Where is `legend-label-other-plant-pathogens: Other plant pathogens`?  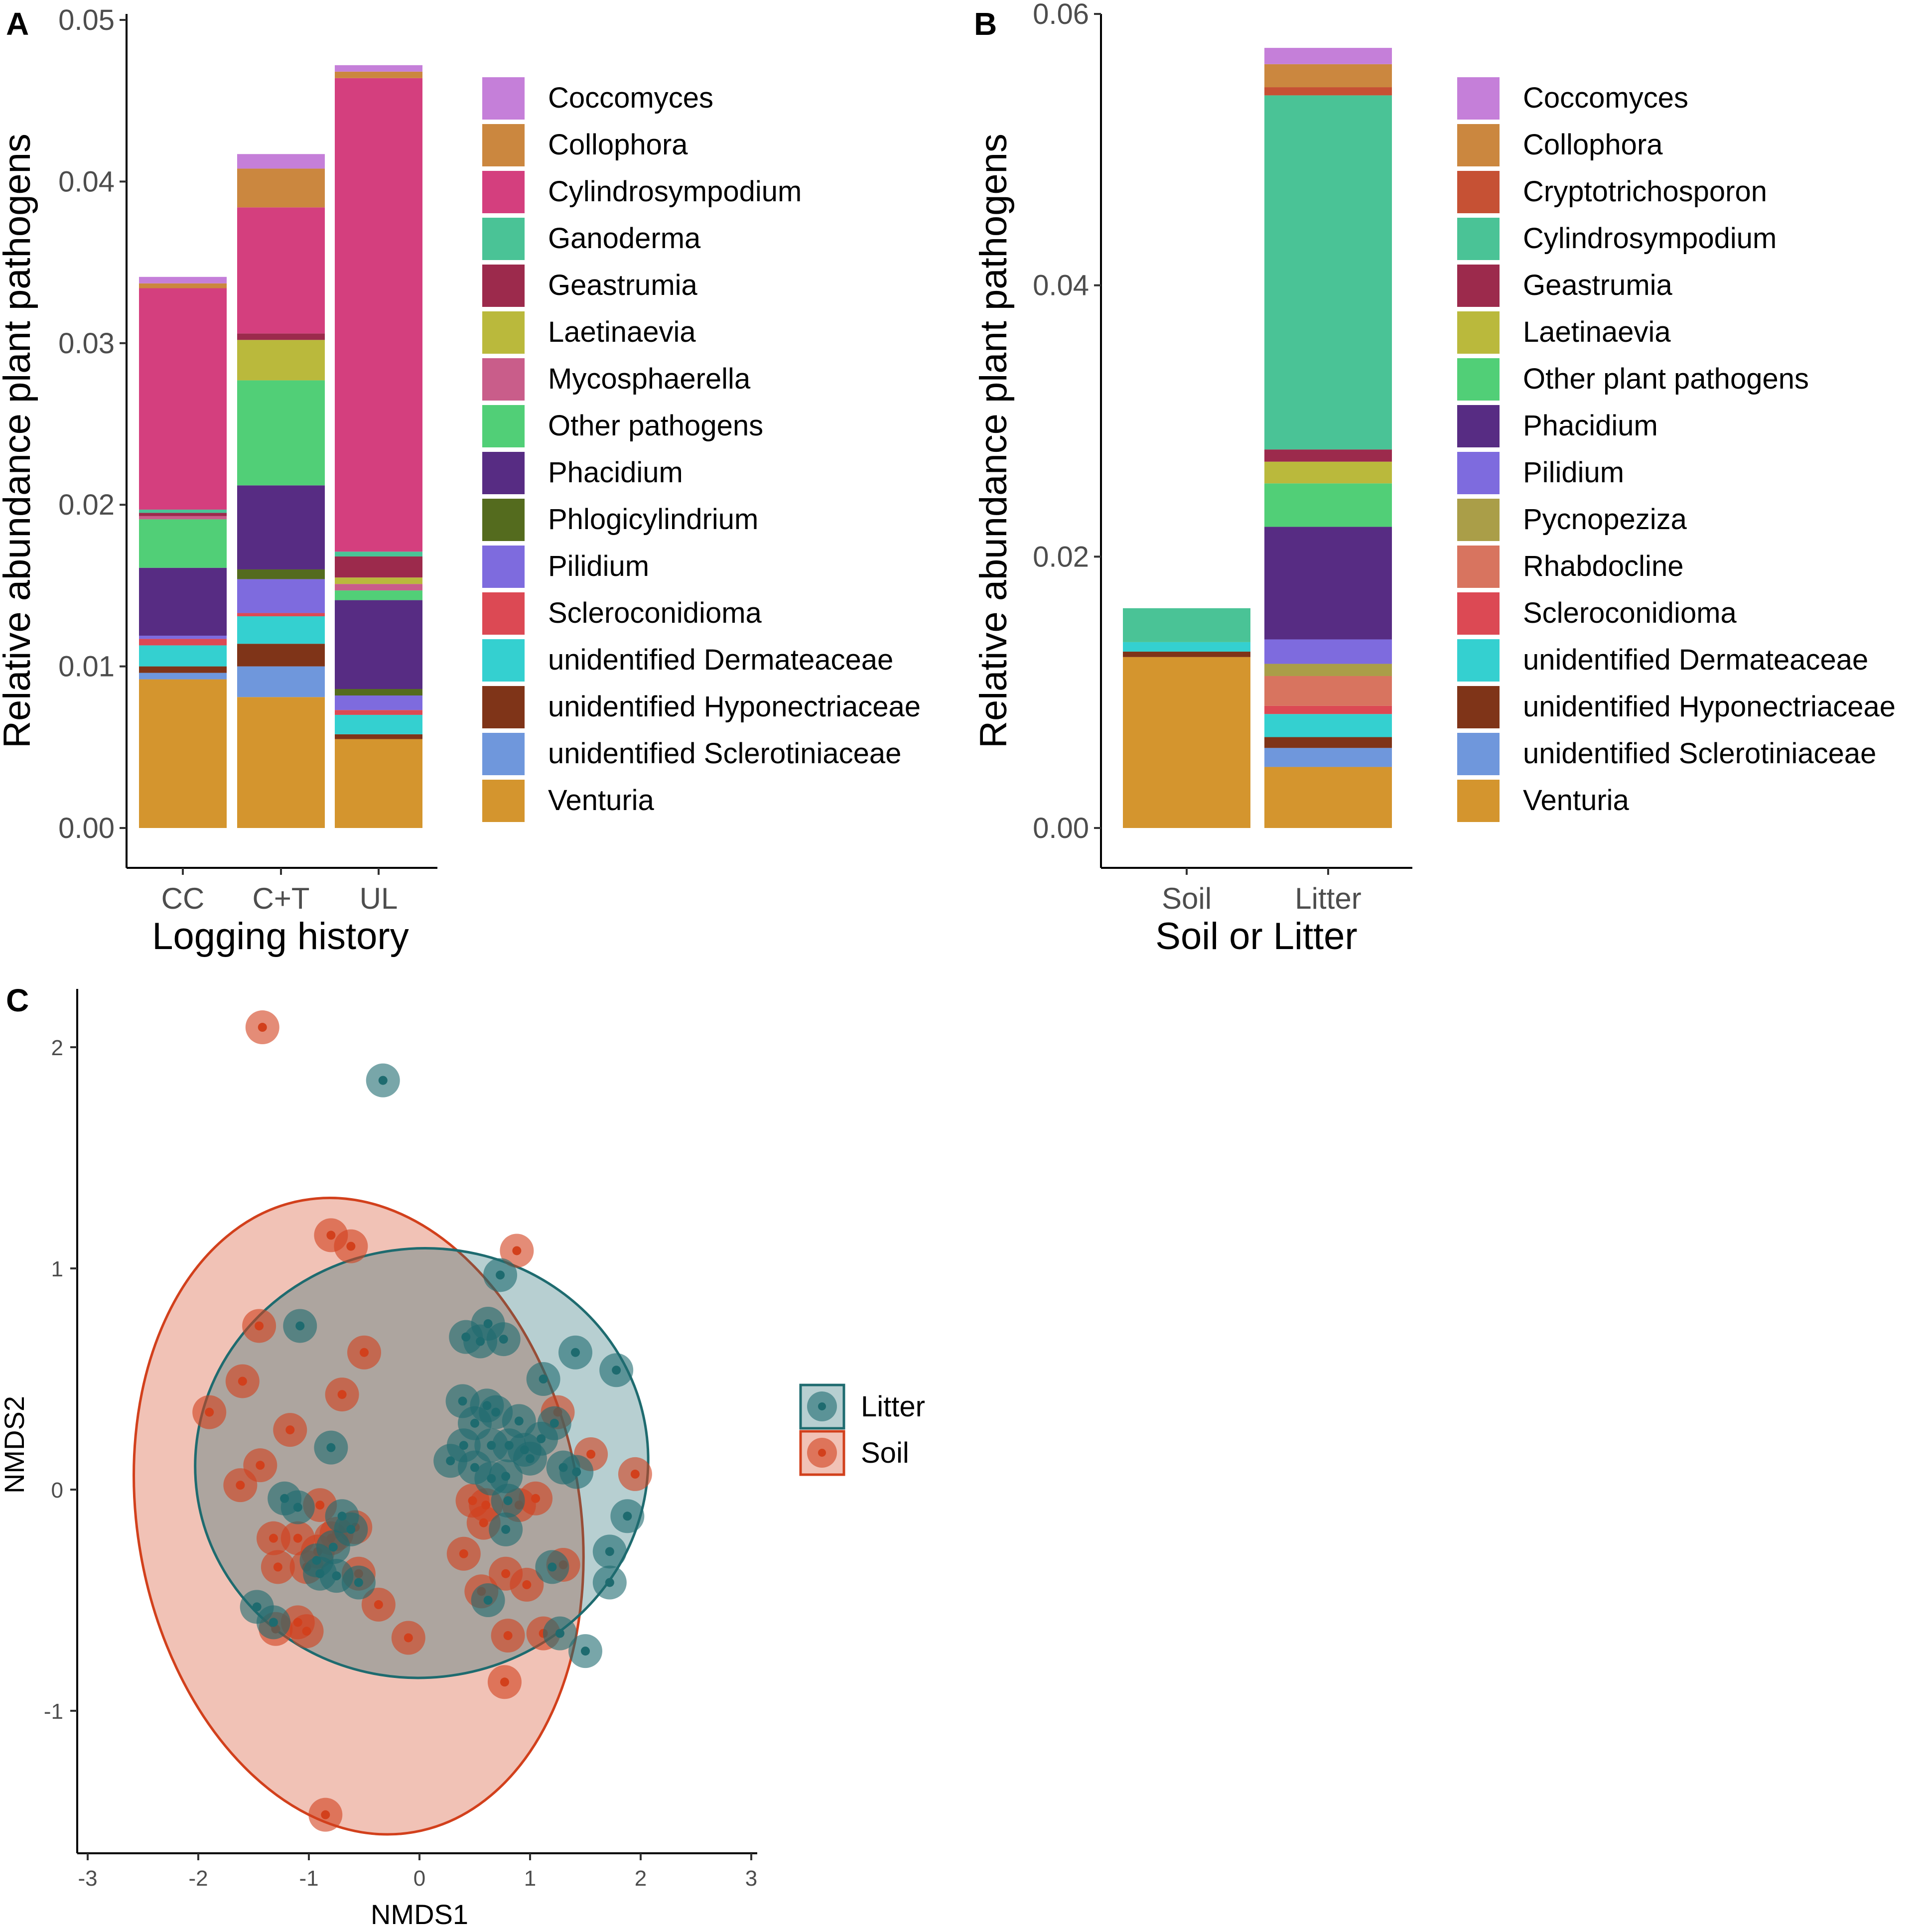 legend-label-other-plant-pathogens: Other plant pathogens is located at coordinates (1666, 379).